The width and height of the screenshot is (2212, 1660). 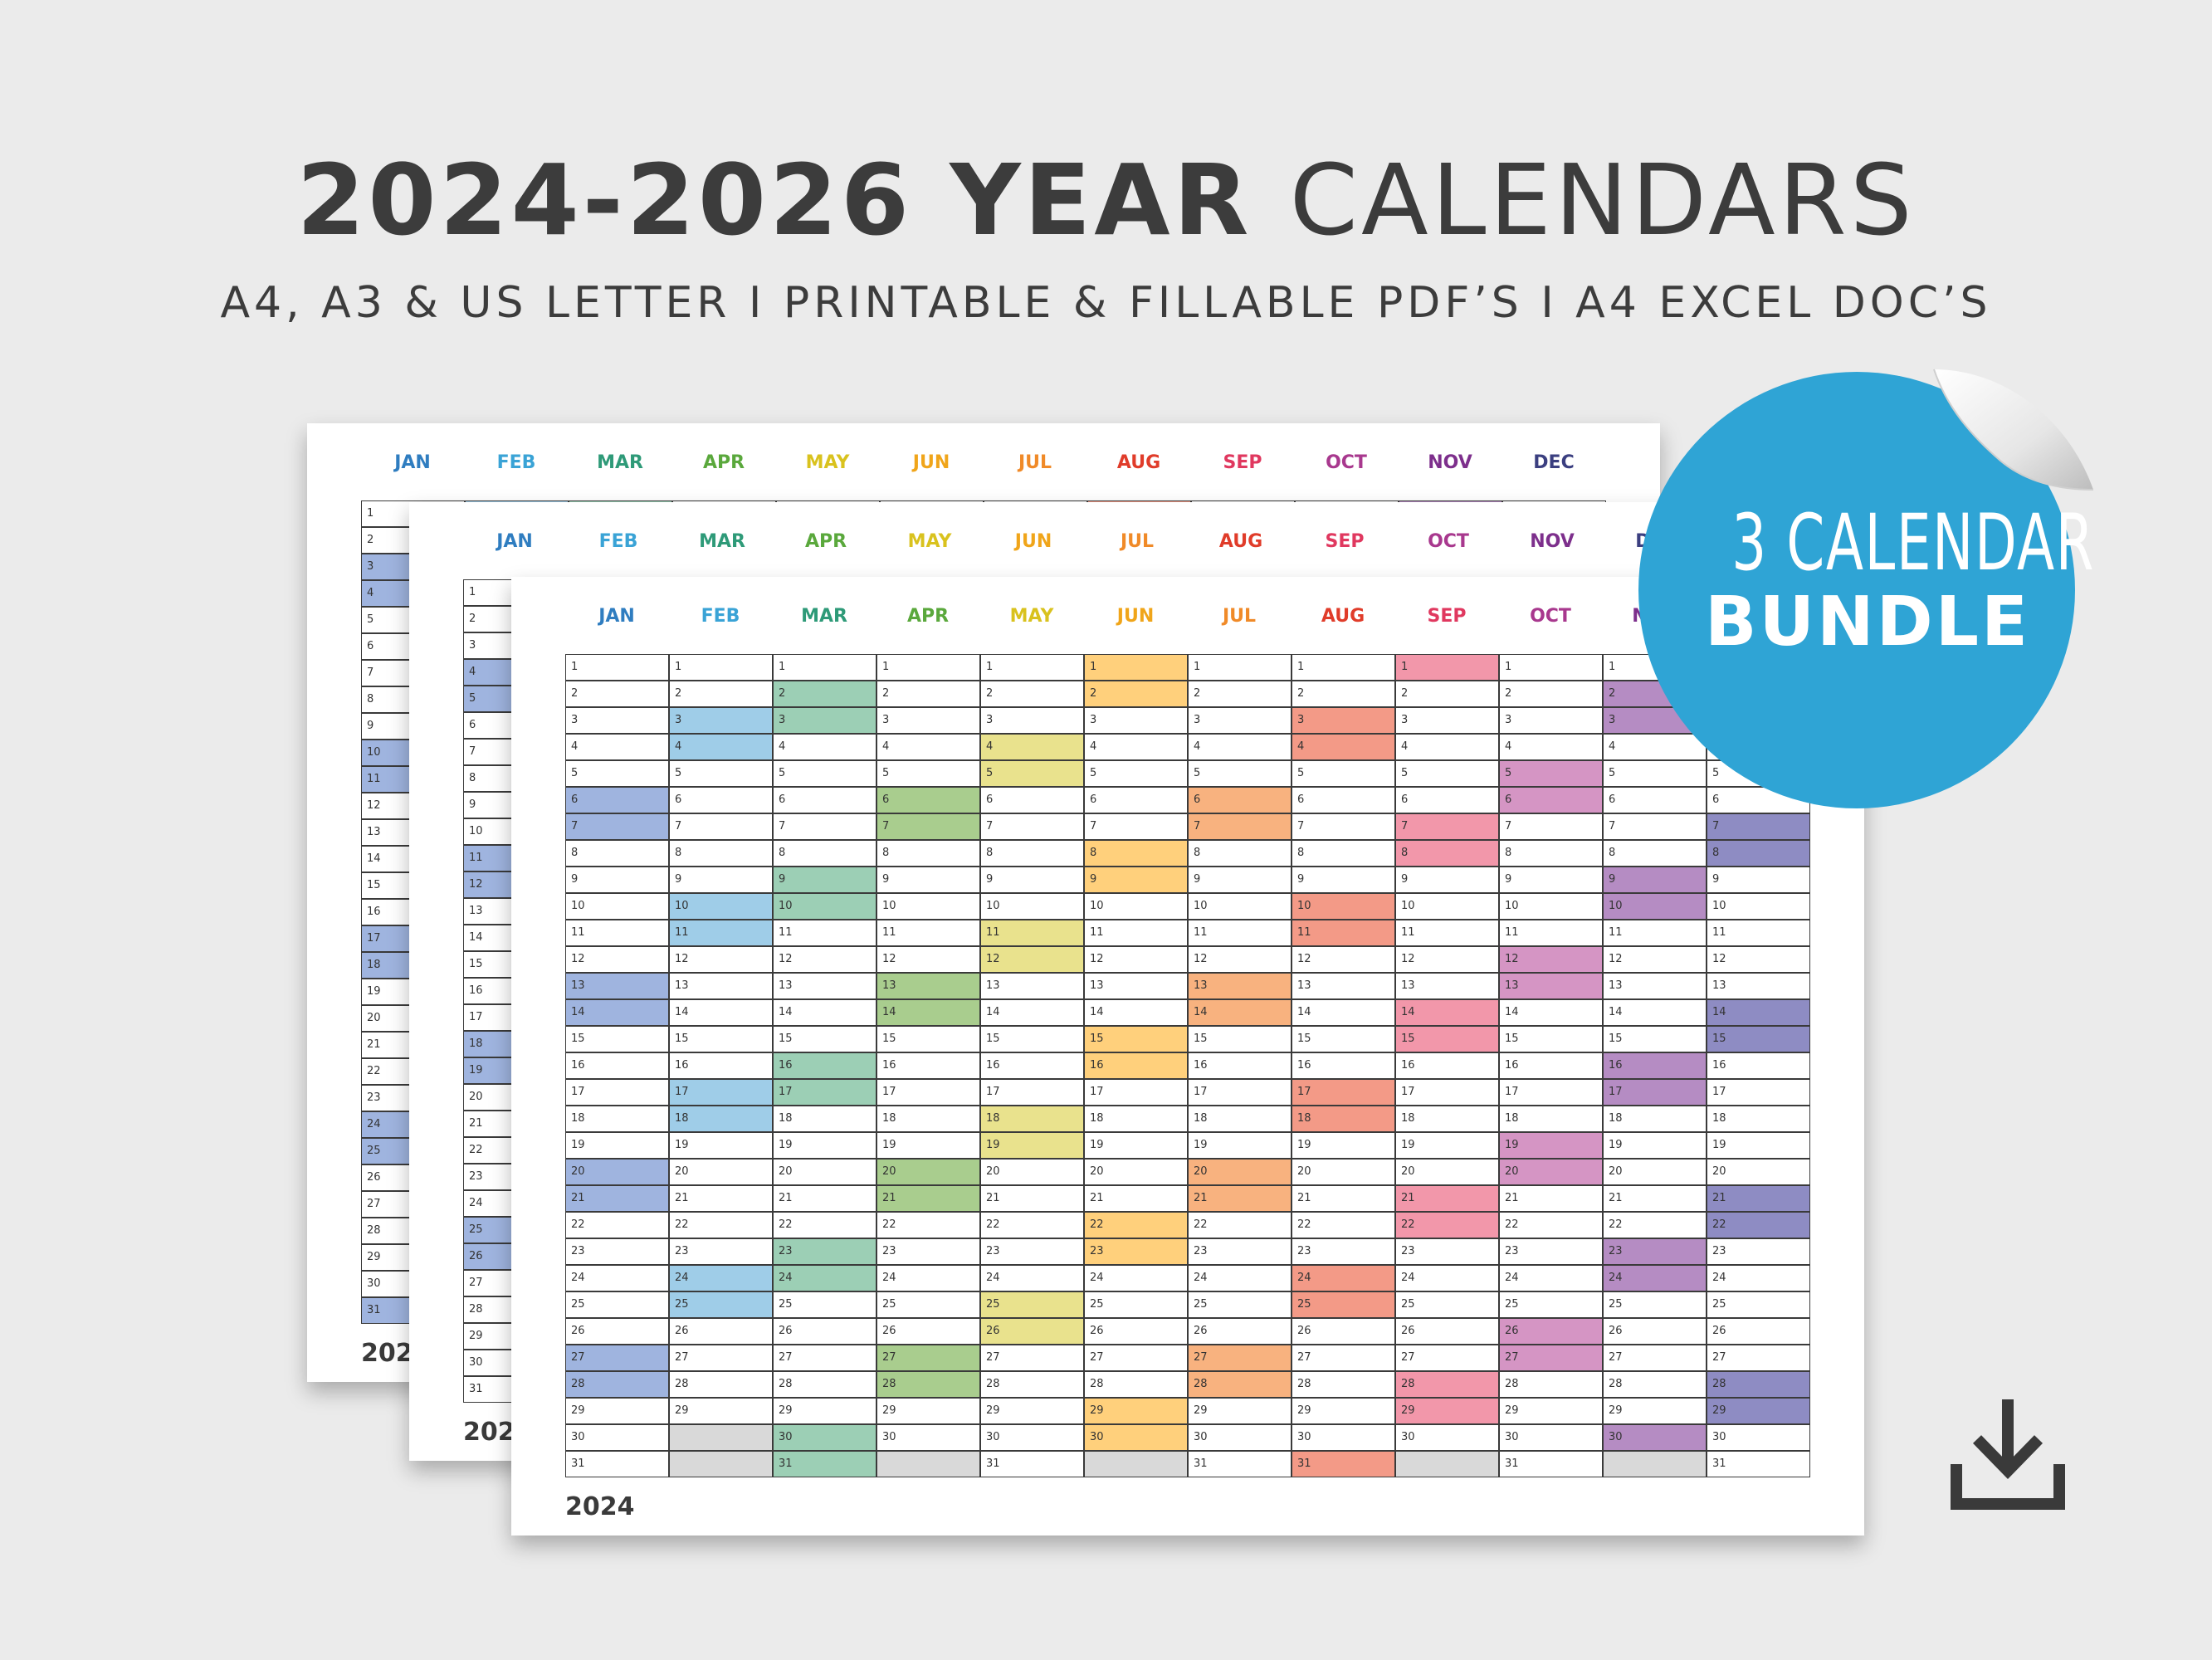 I want to click on day-cell: 31, so click(x=1032, y=1464).